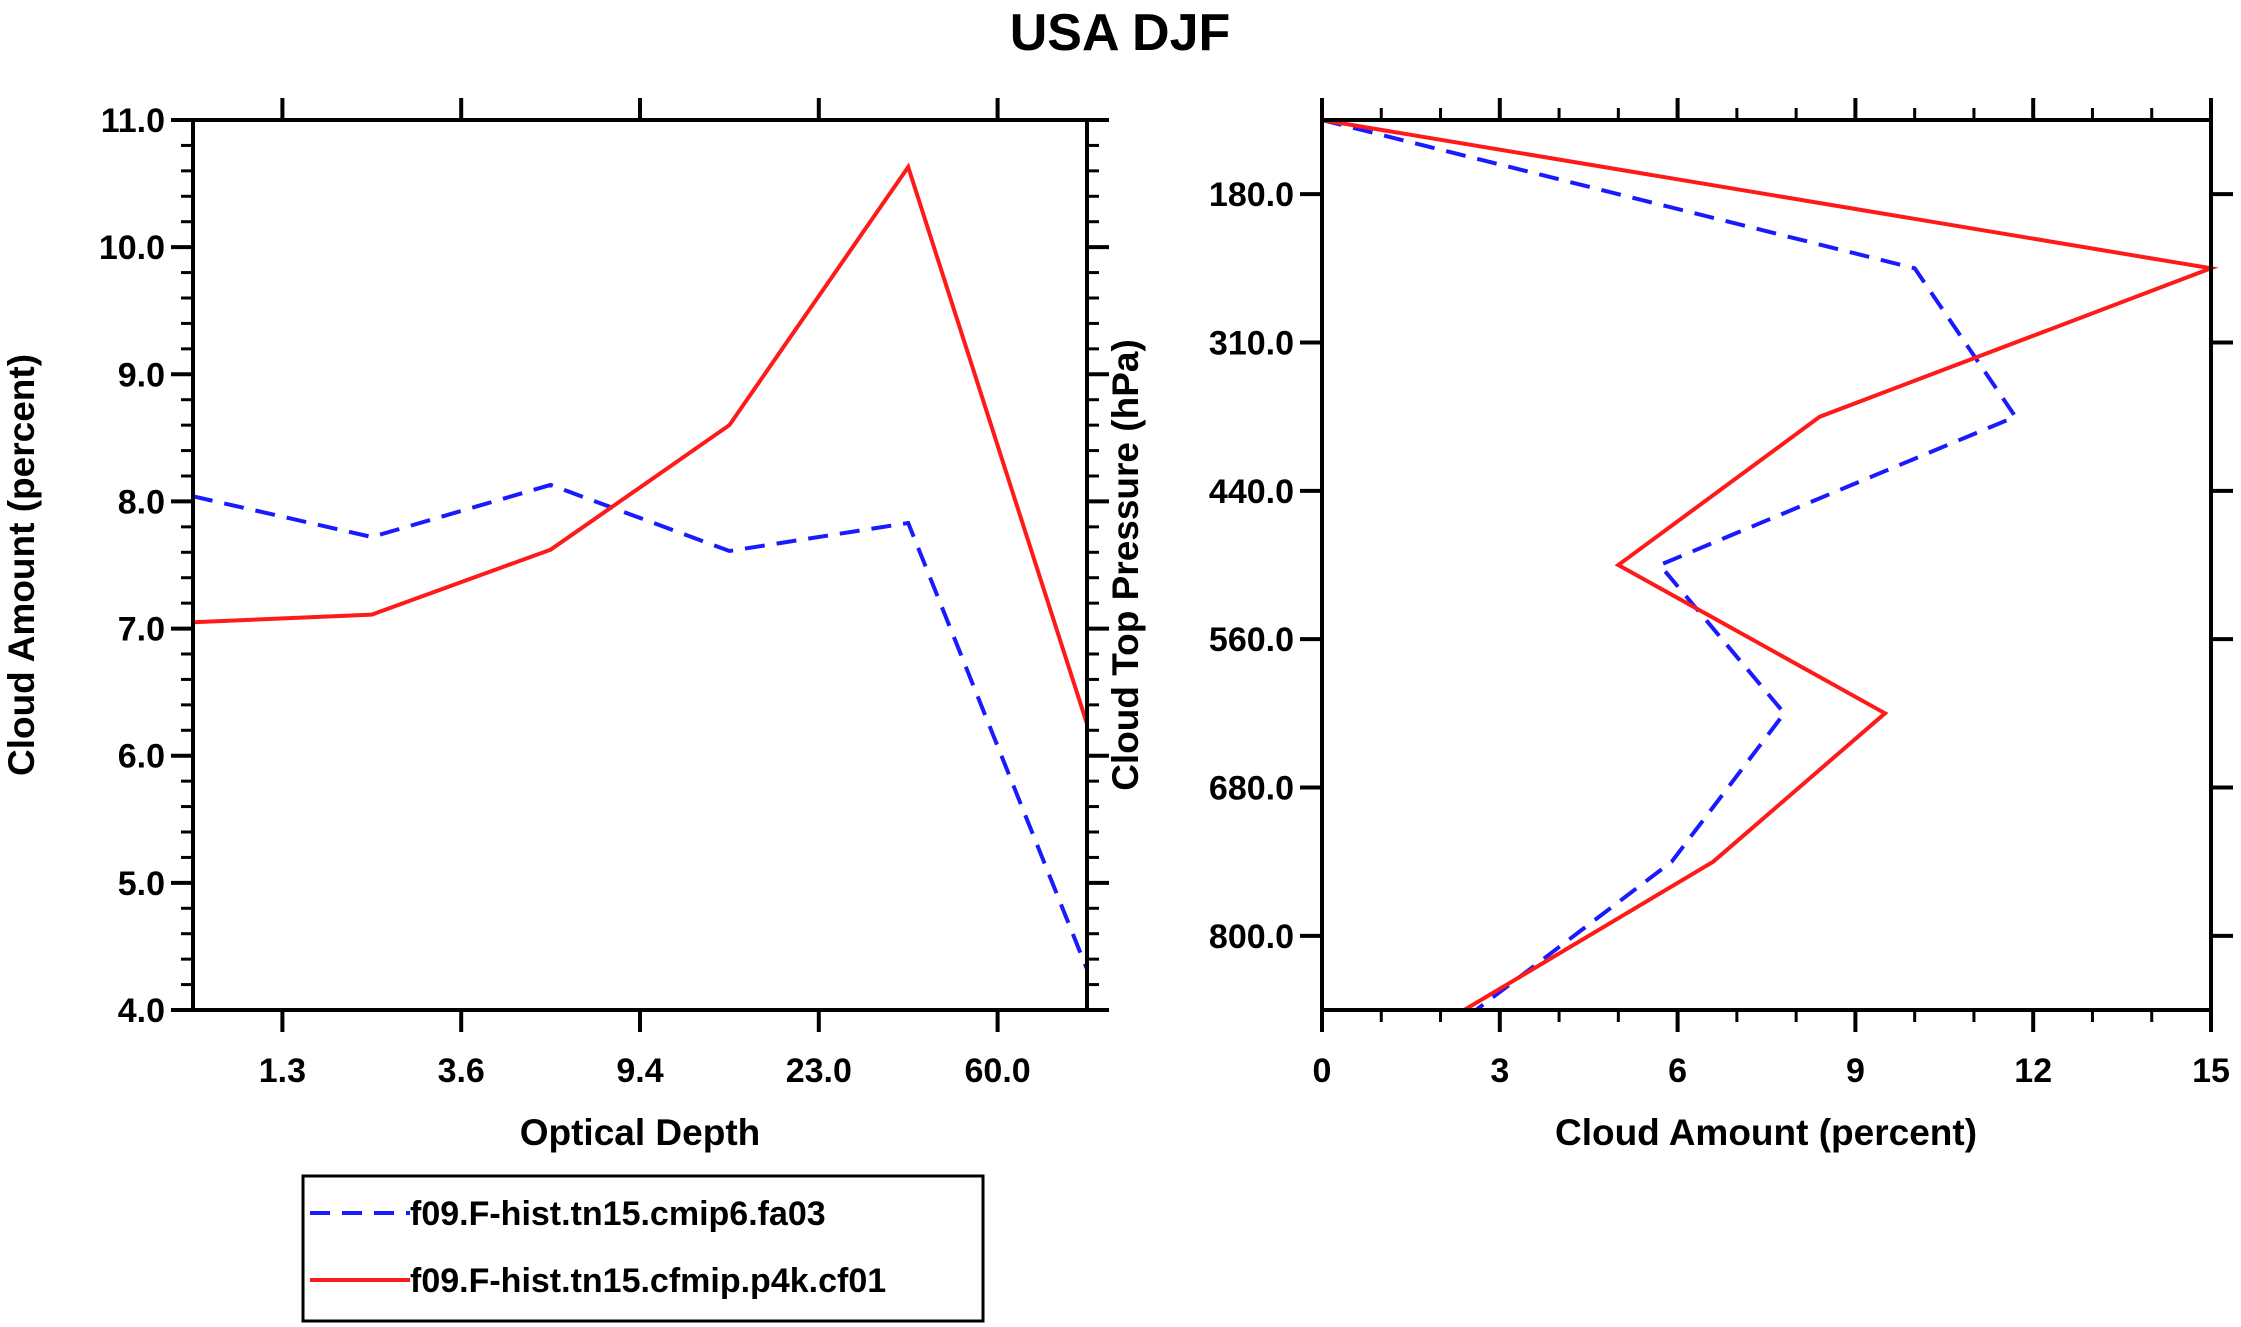  What do you see at coordinates (648, 1281) in the screenshot?
I see `legend-label-series-2: f09.F-hist.tn15.cfmip.p4k.cf01` at bounding box center [648, 1281].